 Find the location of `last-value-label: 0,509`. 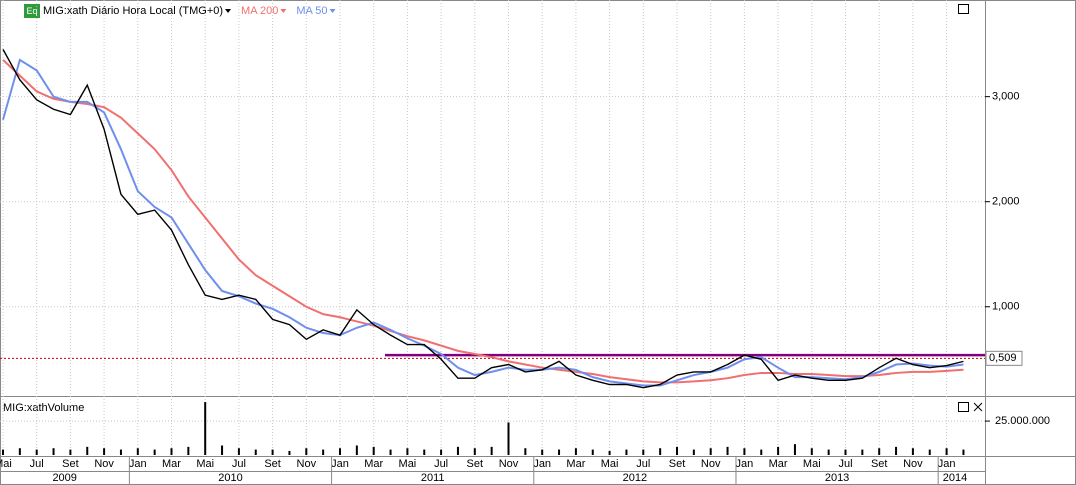

last-value-label: 0,509 is located at coordinates (1003, 358).